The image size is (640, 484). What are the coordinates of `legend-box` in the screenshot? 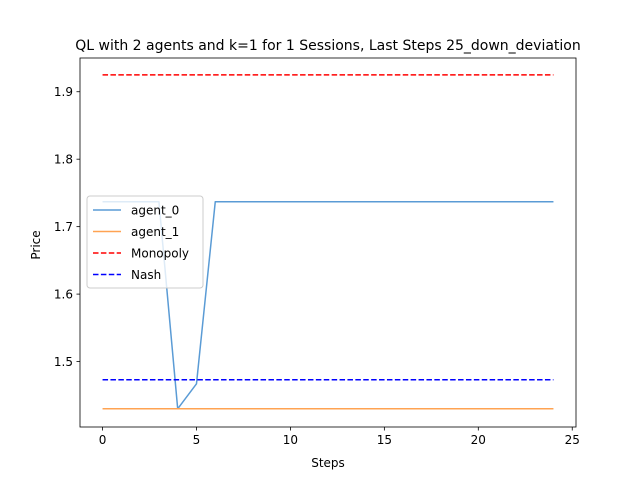 It's located at (145, 242).